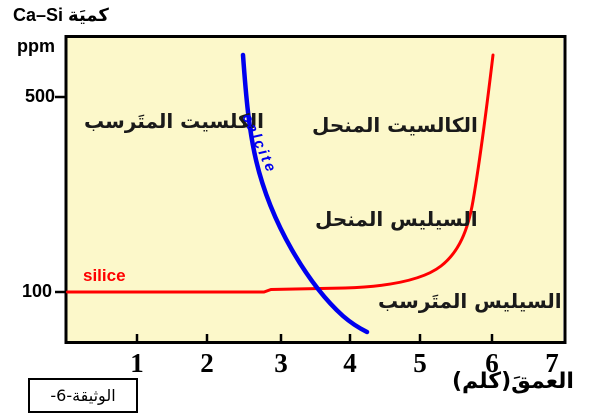 Image resolution: width=600 pixels, height=418 pixels. Describe the element at coordinates (60, 194) in the screenshot. I see `y-tick-marks` at that location.